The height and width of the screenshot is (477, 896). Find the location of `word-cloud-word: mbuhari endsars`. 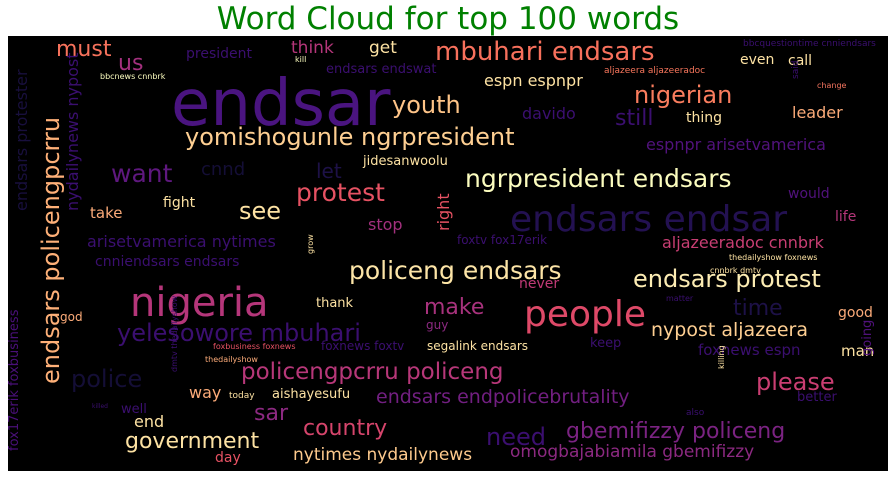

word-cloud-word: mbuhari endsars is located at coordinates (545, 52).